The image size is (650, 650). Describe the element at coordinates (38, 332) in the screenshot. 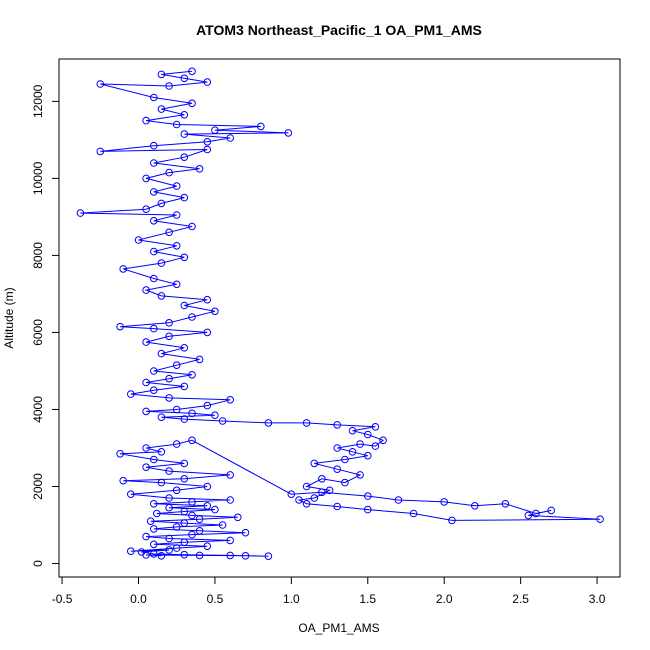

I see `y-tick-label: 6000` at that location.